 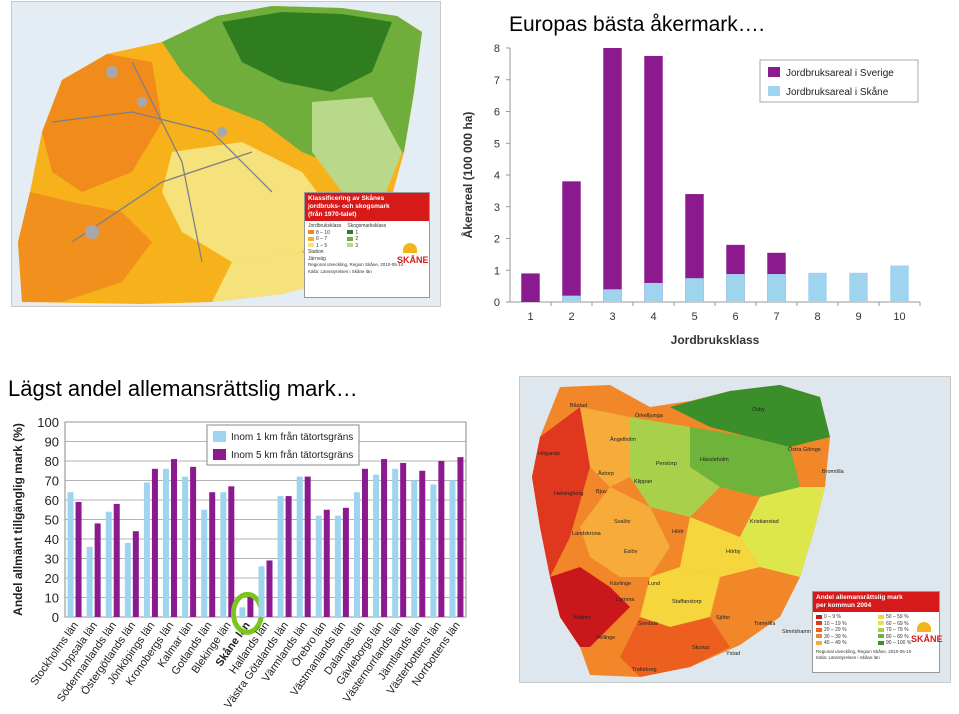 I want to click on access-legend-item: 20 – 29 %, so click(x=845, y=630).